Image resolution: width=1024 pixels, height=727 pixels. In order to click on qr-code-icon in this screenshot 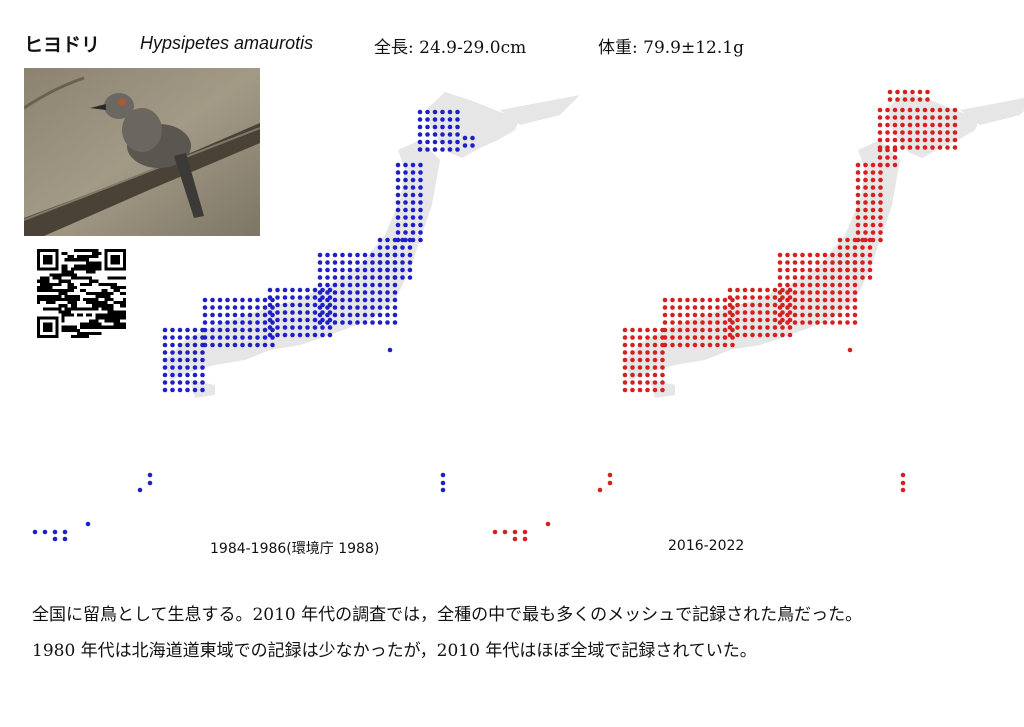, I will do `click(81, 293)`.